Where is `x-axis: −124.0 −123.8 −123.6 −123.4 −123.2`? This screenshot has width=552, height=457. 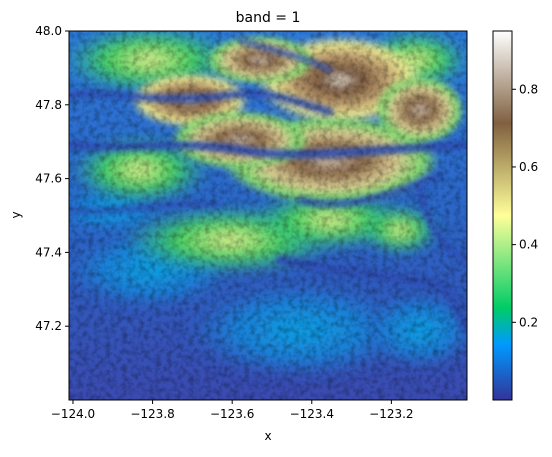
x-axis: −124.0 −123.8 −123.6 −123.4 −123.2 is located at coordinates (232, 410).